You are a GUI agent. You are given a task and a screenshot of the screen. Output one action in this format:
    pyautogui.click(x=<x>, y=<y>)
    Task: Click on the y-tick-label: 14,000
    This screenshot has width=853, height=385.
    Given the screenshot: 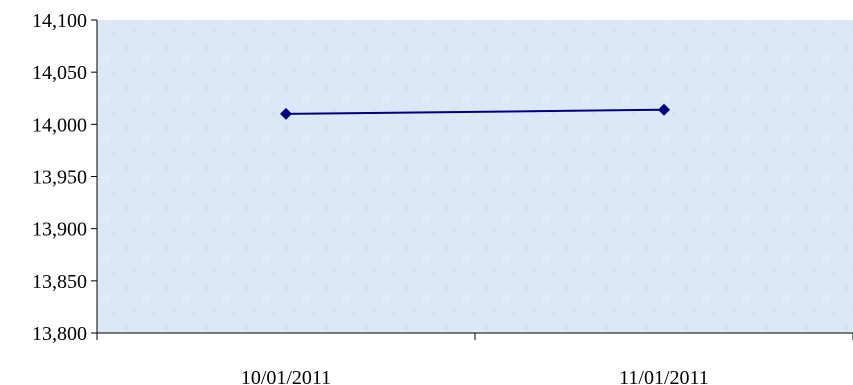 What is the action you would take?
    pyautogui.click(x=59, y=125)
    